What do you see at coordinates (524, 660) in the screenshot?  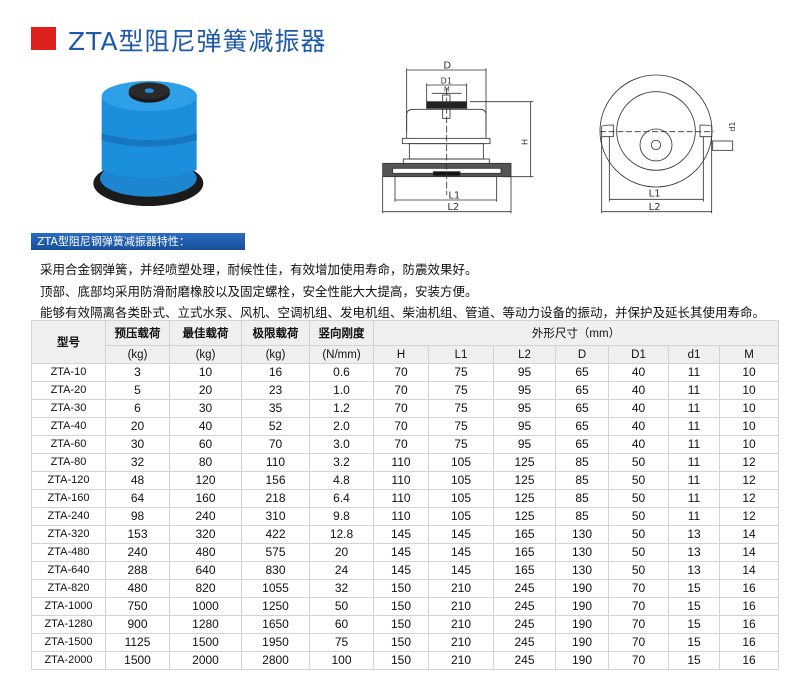 I see `value-cell: 245` at bounding box center [524, 660].